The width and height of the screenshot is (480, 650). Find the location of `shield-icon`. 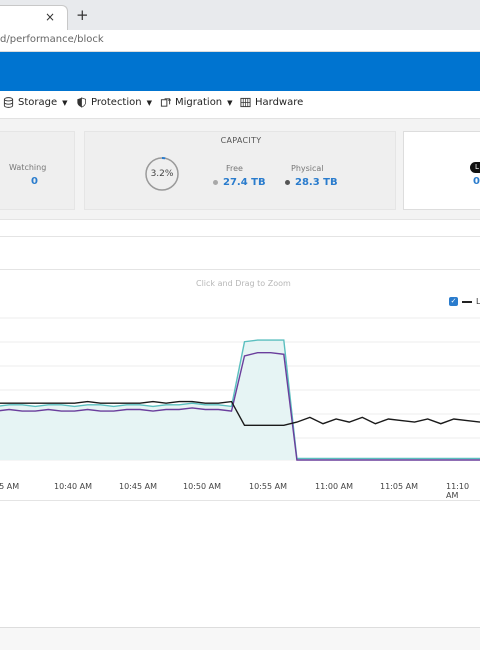

shield-icon is located at coordinates (81, 102).